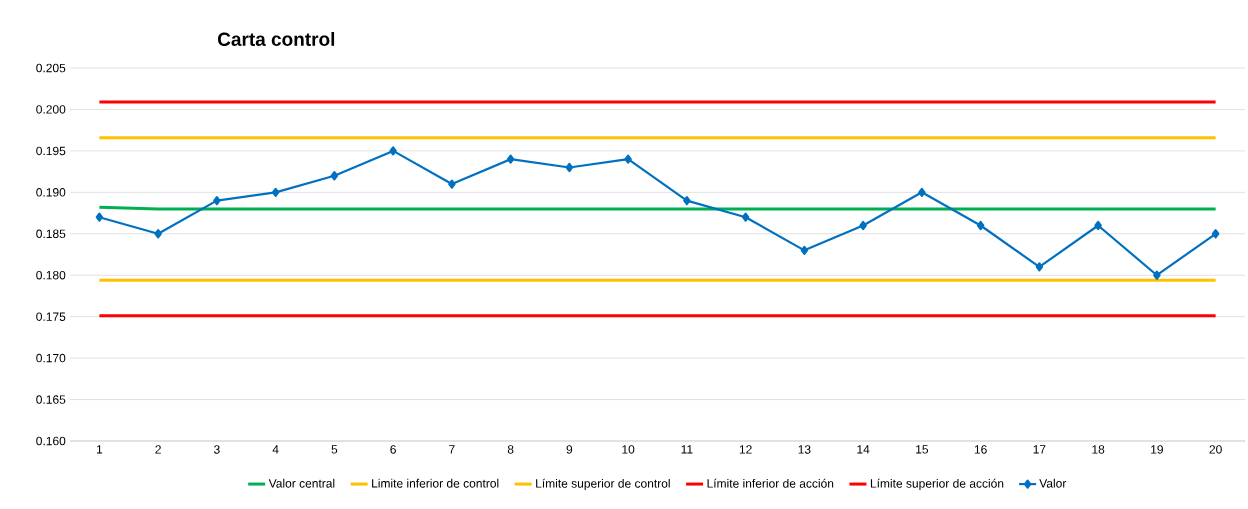  Describe the element at coordinates (745, 449) in the screenshot. I see `x-tick-label: 12` at that location.